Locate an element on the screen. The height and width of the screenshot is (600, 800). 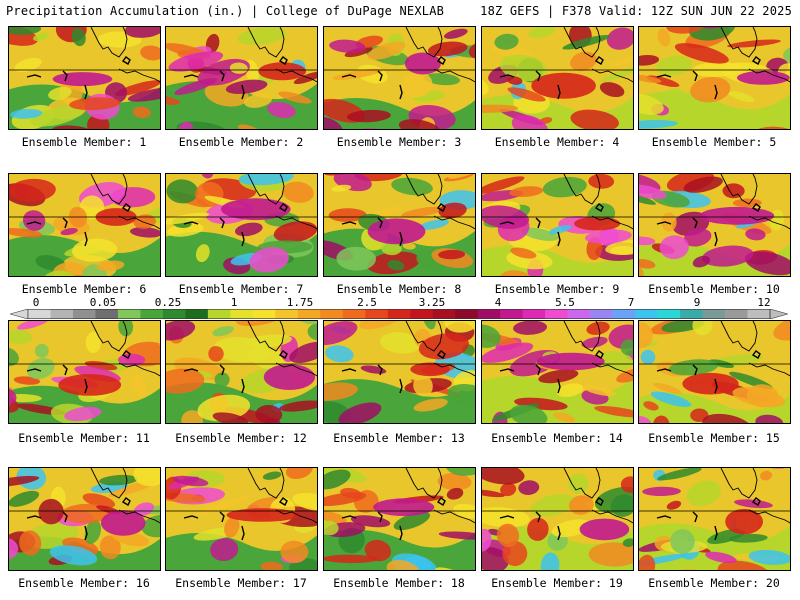
ensemble-member-label: Ensemble Member: 1 is located at coordinates (84, 142).